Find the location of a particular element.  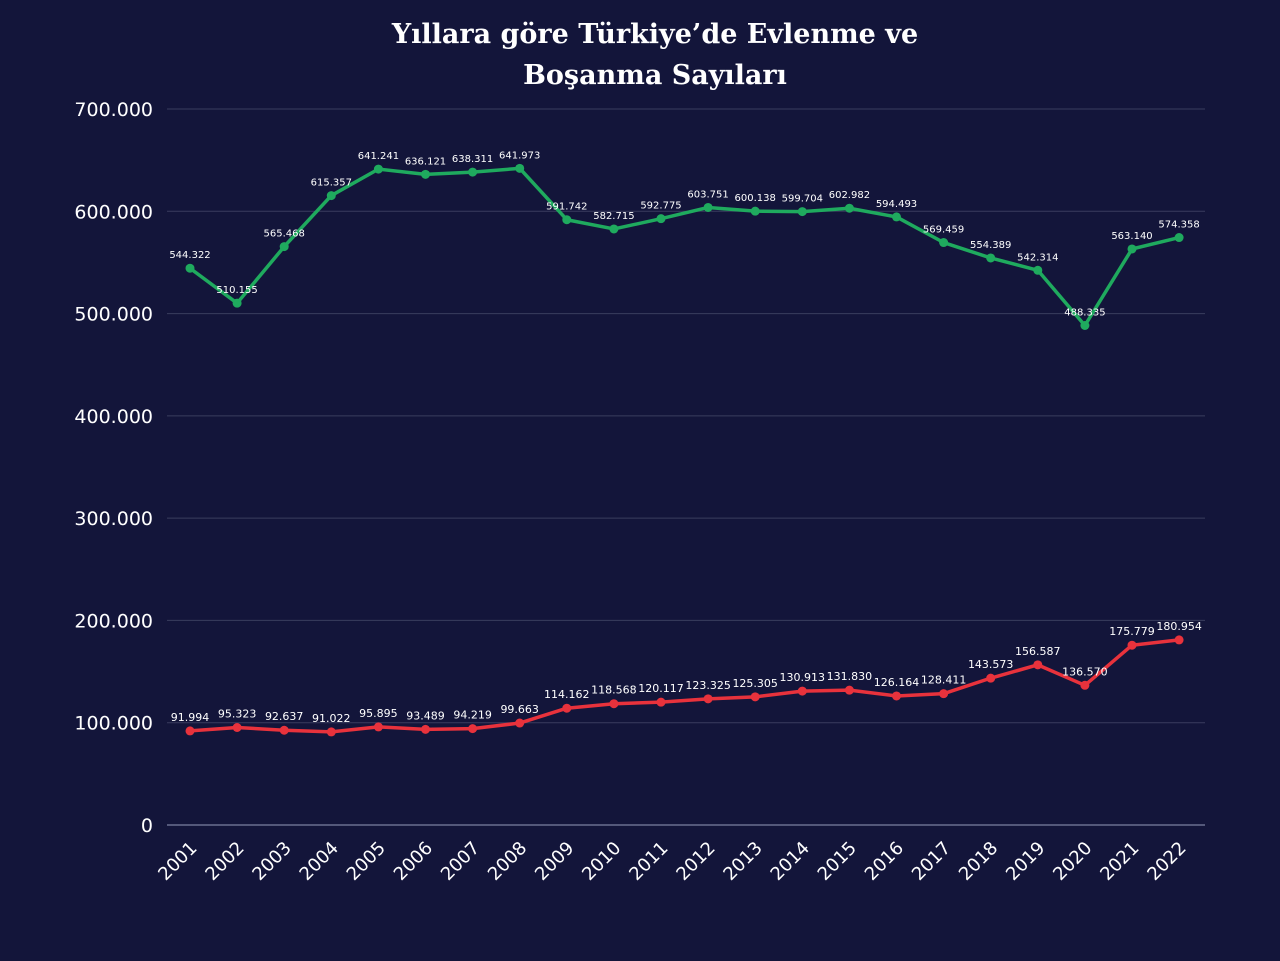

data-label: 510.155 is located at coordinates (236, 290).